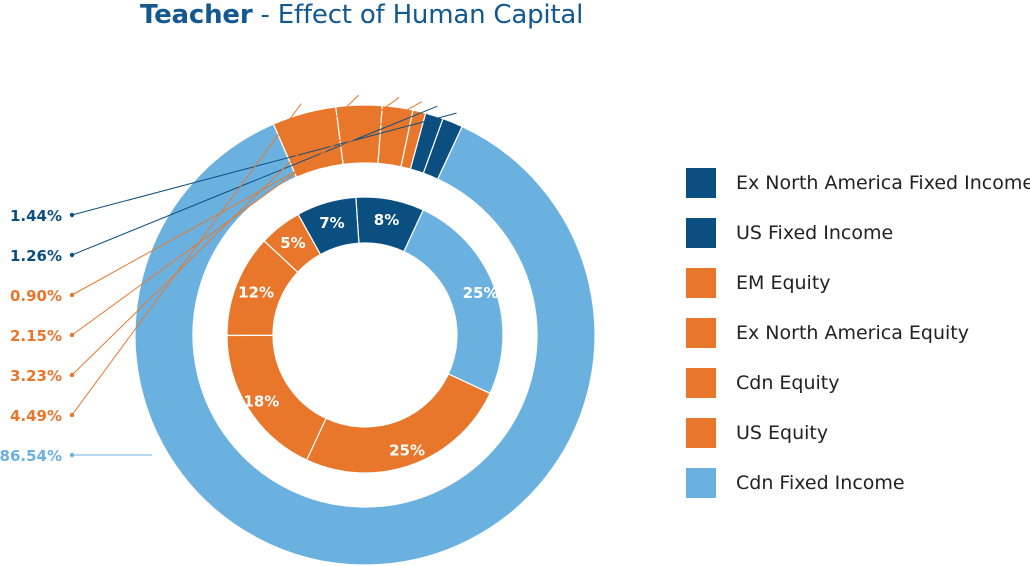  I want to click on chart-title-bold: Teacher, so click(196, 15).